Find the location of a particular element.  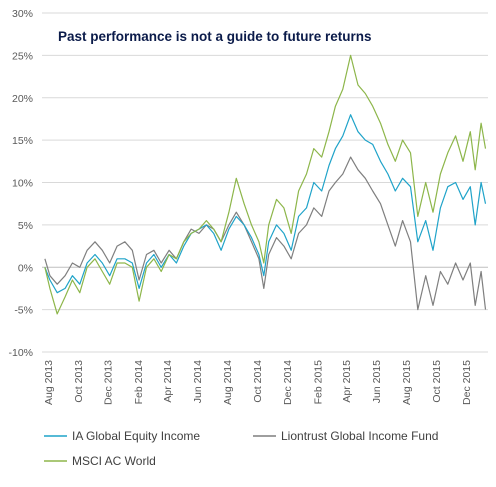

x-tick-label: Jun 2014 is located at coordinates (198, 381).